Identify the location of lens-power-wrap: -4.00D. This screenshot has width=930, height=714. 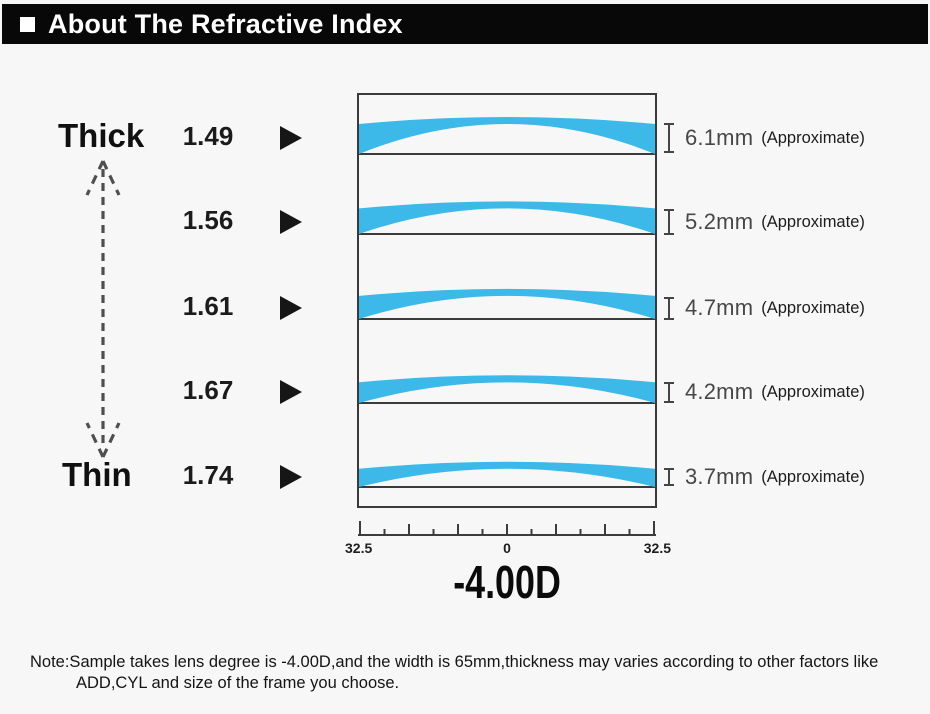
(507, 582).